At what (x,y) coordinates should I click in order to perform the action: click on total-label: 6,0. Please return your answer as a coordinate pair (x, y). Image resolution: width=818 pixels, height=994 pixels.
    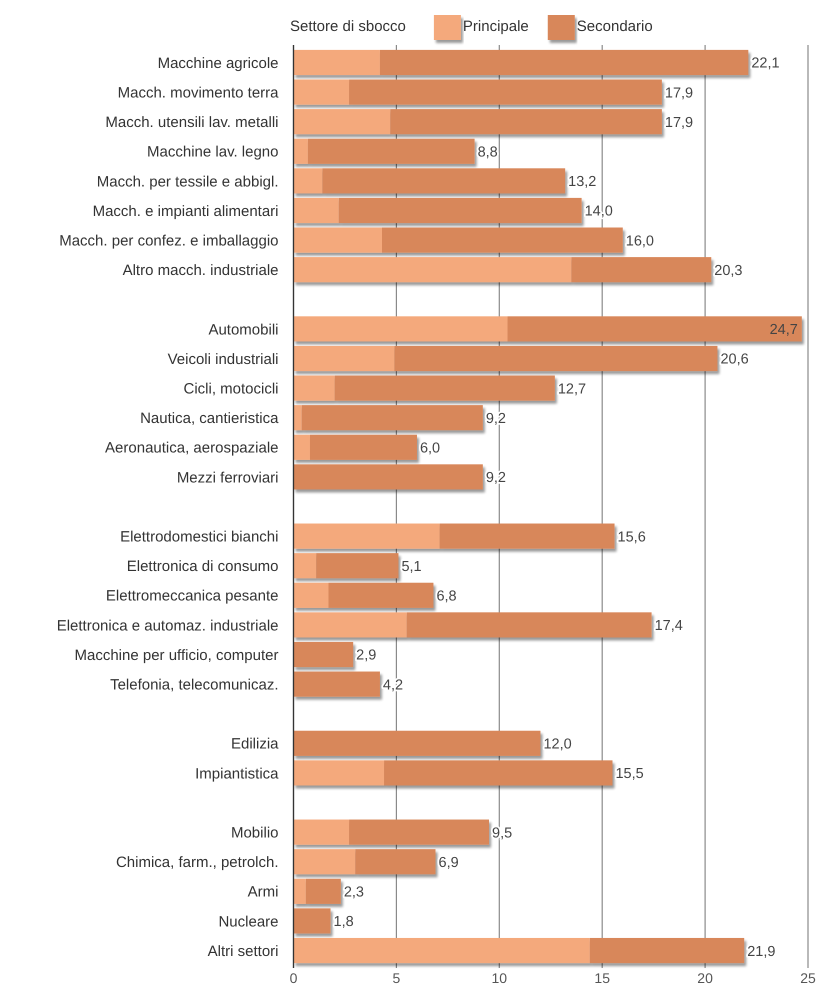
    Looking at the image, I should click on (430, 448).